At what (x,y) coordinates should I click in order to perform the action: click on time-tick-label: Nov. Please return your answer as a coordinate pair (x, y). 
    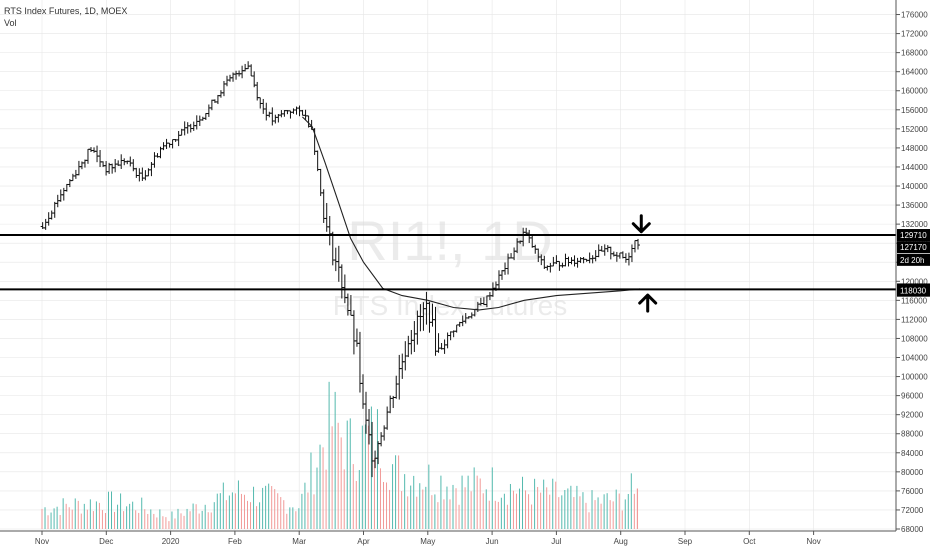
    Looking at the image, I should click on (42, 541).